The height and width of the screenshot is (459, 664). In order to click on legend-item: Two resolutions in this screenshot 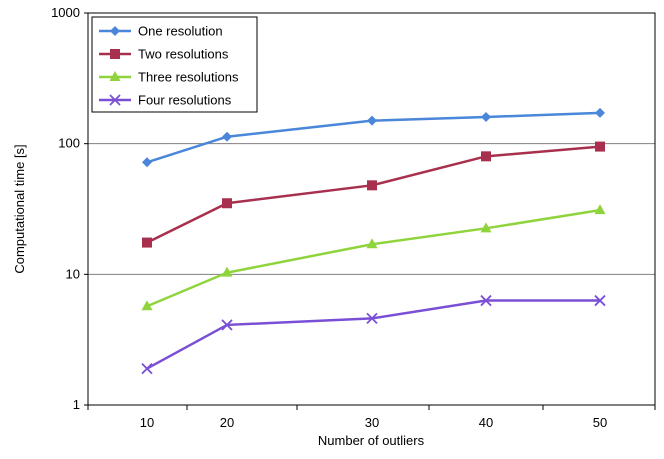, I will do `click(164, 54)`.